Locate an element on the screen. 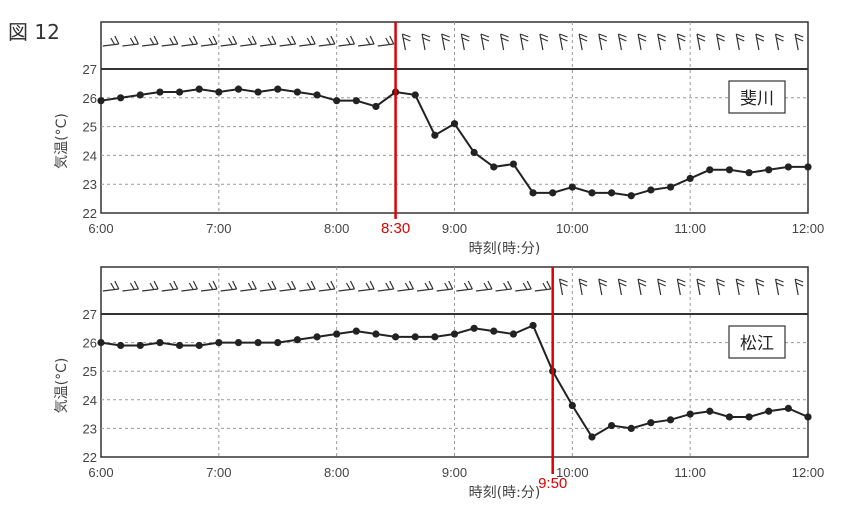 The image size is (843, 514). y-tick-label: 27 is located at coordinates (90, 69).